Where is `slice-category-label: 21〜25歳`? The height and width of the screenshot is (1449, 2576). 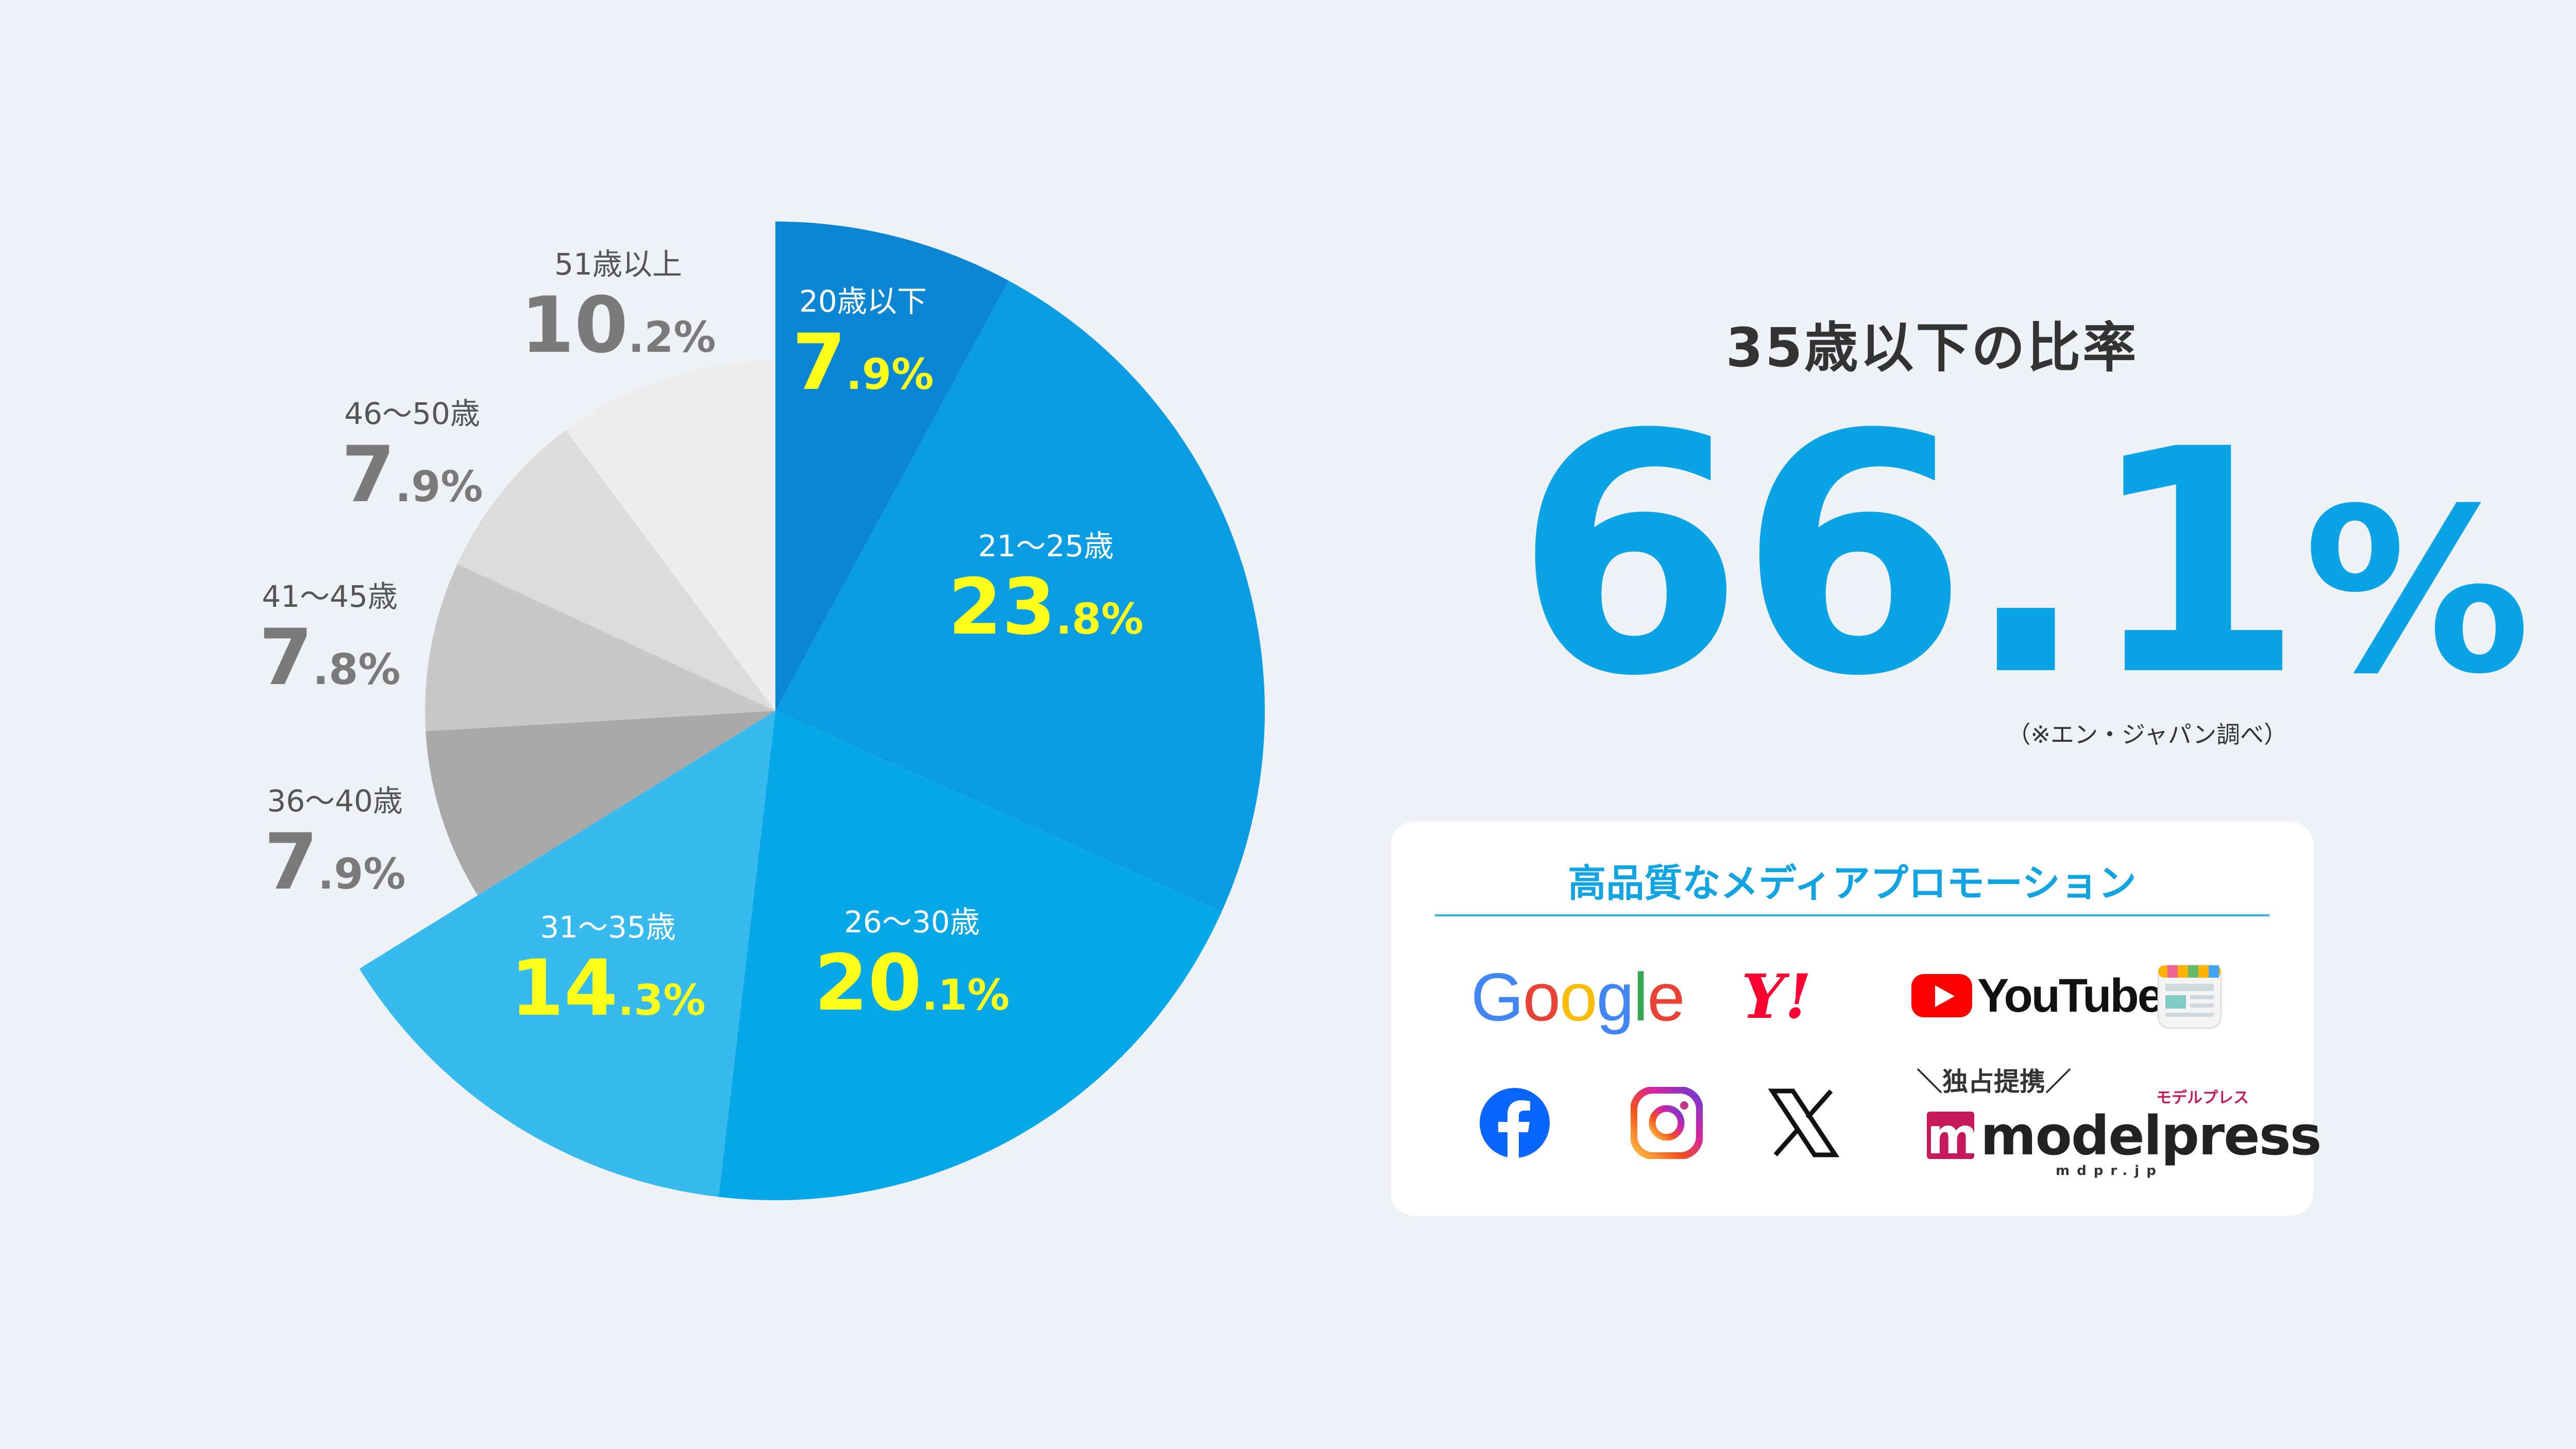
slice-category-label: 21〜25歳 is located at coordinates (1046, 546).